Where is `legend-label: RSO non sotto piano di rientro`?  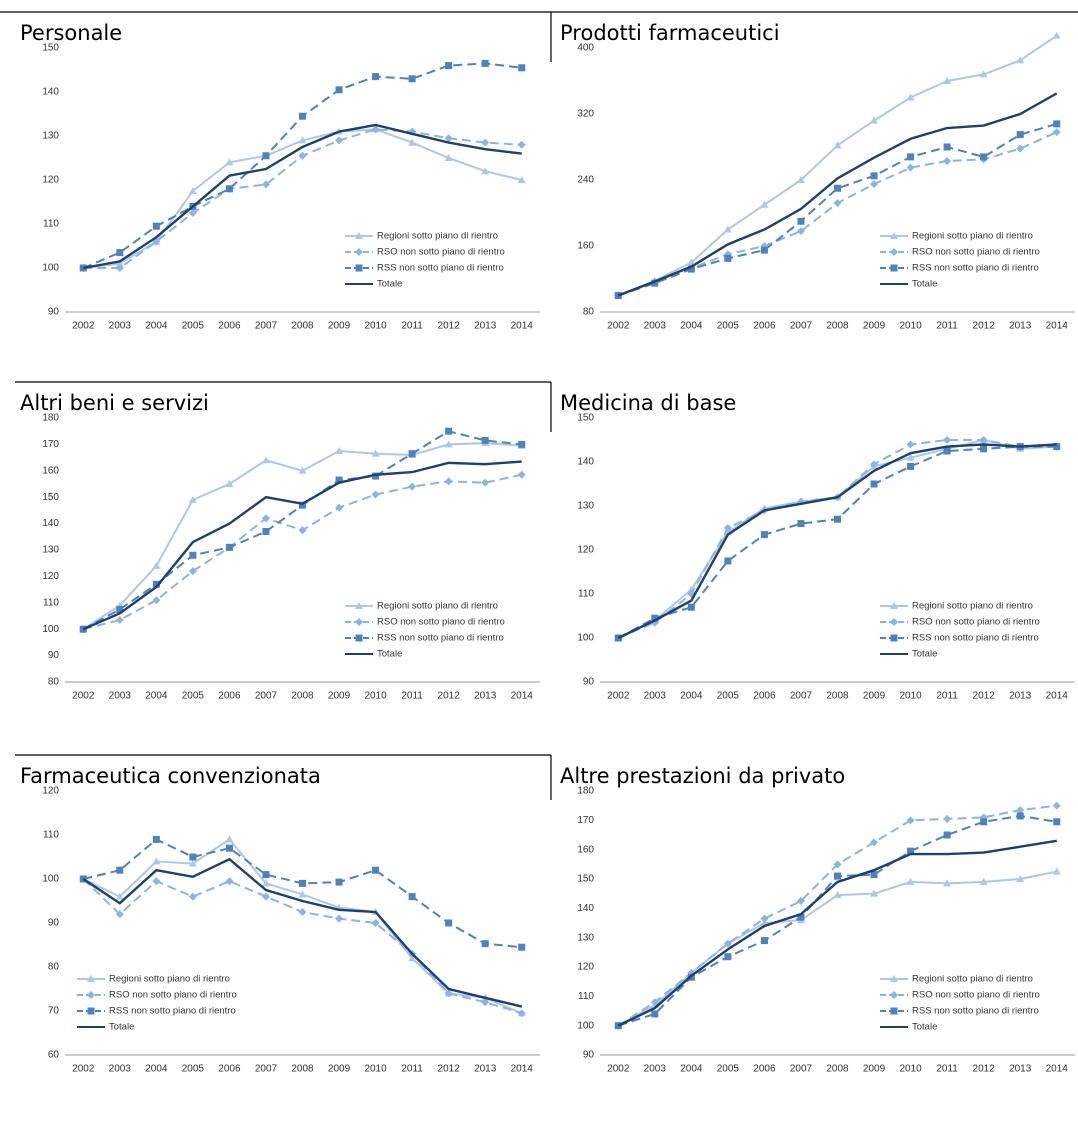
legend-label: RSO non sotto piano di rientro is located at coordinates (441, 622).